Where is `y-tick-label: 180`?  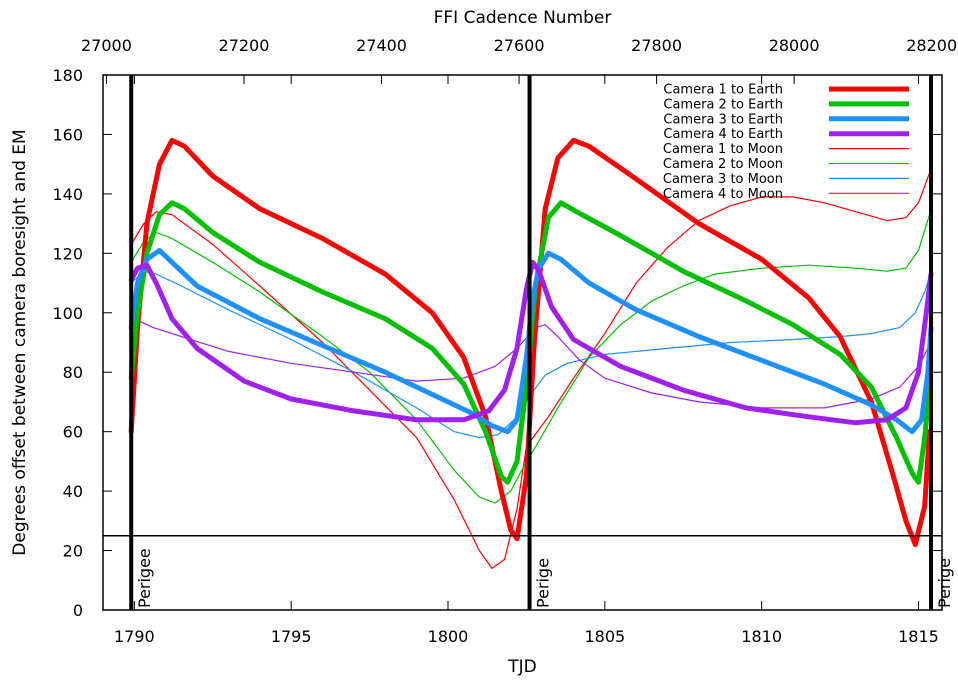 y-tick-label: 180 is located at coordinates (67, 75).